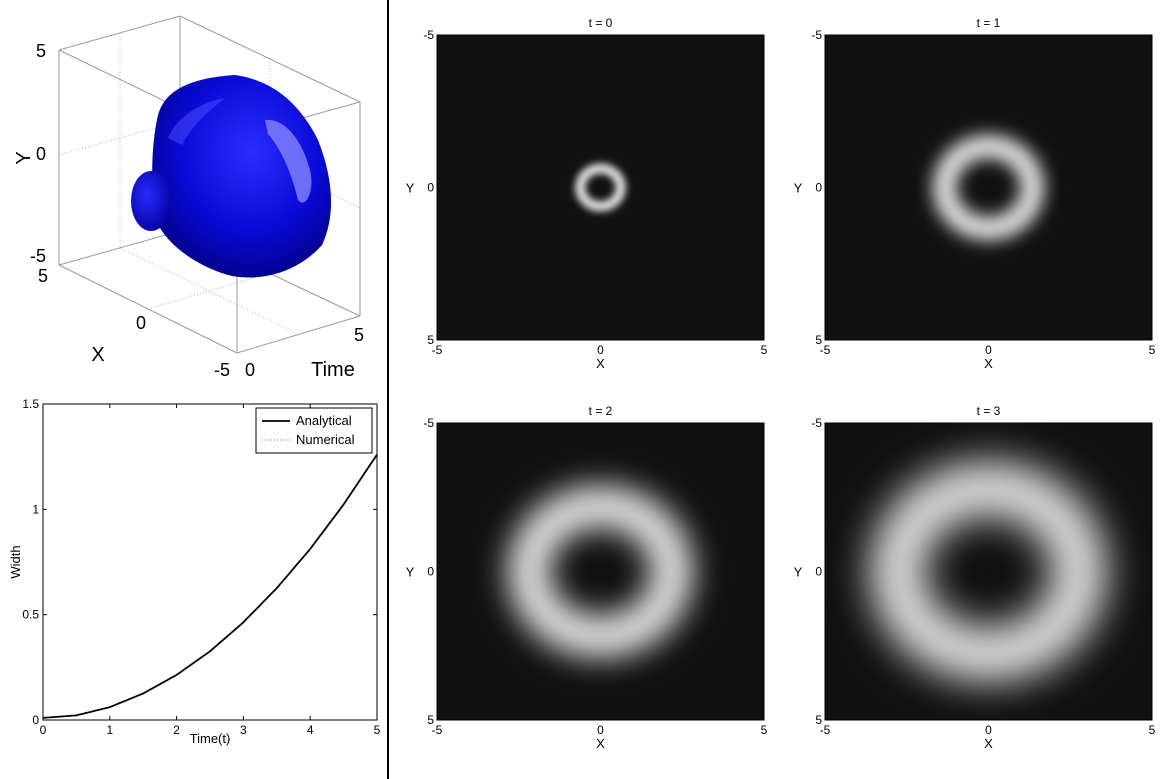 The height and width of the screenshot is (779, 1161). Describe the element at coordinates (30, 404) in the screenshot. I see `line-y-tick-label: 1.5` at that location.